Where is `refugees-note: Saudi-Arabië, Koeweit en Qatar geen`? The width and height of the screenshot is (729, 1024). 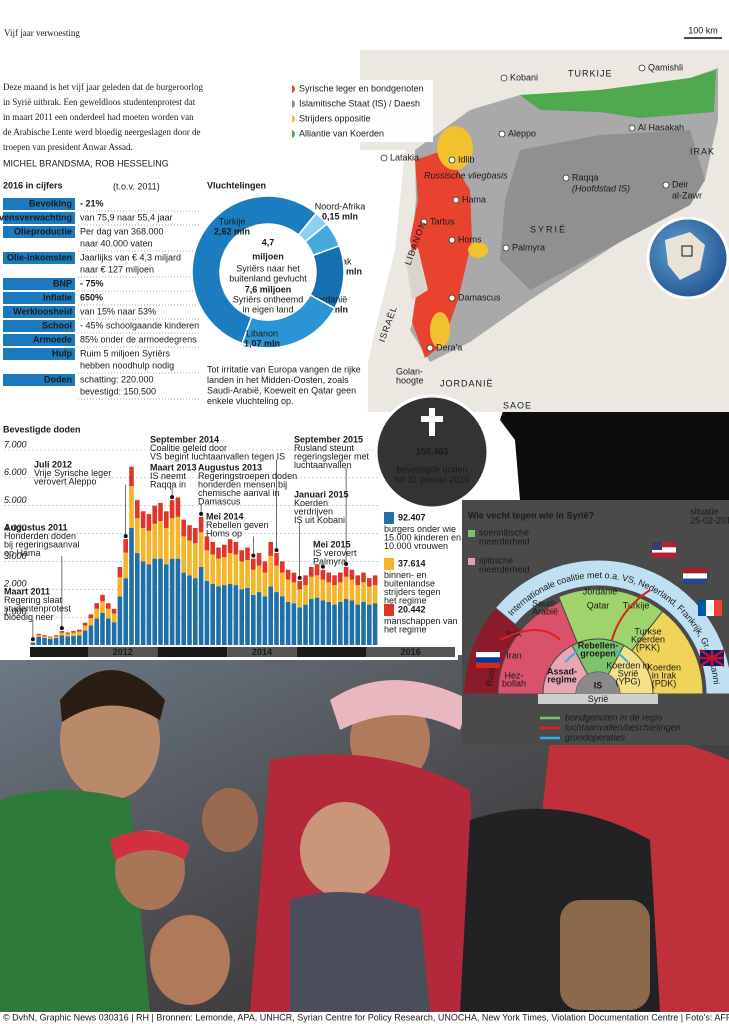 refugees-note: Saudi-Arabië, Koeweit en Qatar geen is located at coordinates (281, 390).